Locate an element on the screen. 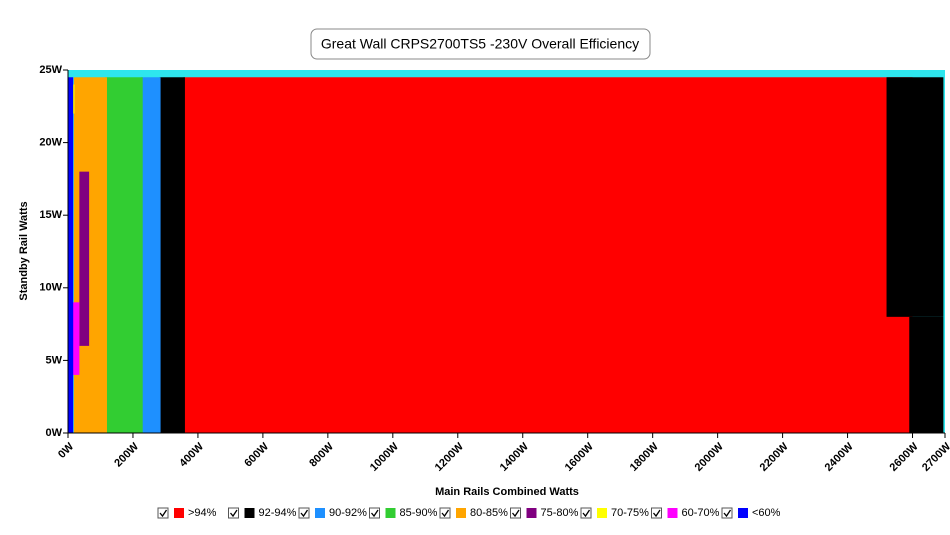 The image size is (950, 535). legend-label: <60% is located at coordinates (766, 513).